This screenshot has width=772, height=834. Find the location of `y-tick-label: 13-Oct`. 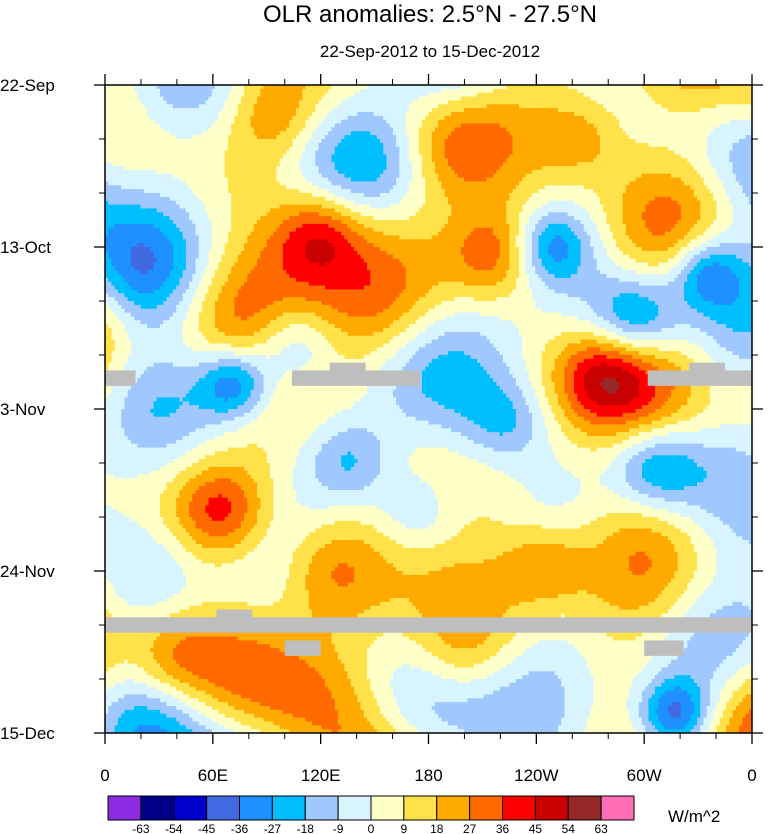

y-tick-label: 13-Oct is located at coordinates (25, 247).